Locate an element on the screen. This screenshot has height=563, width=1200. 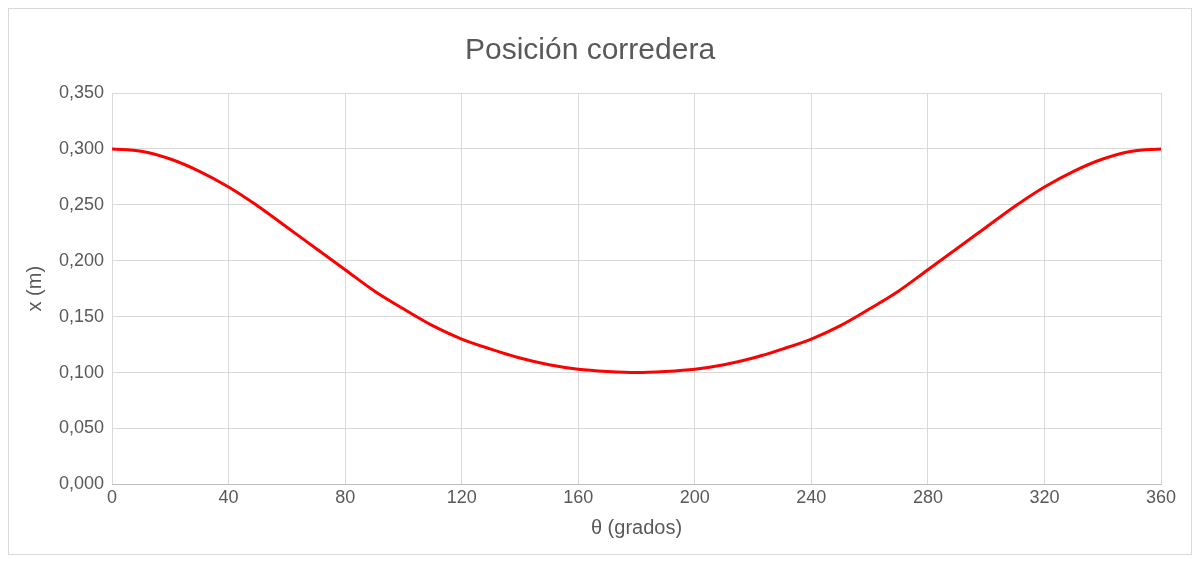
y-tick-label: 0,000 is located at coordinates (82, 483).